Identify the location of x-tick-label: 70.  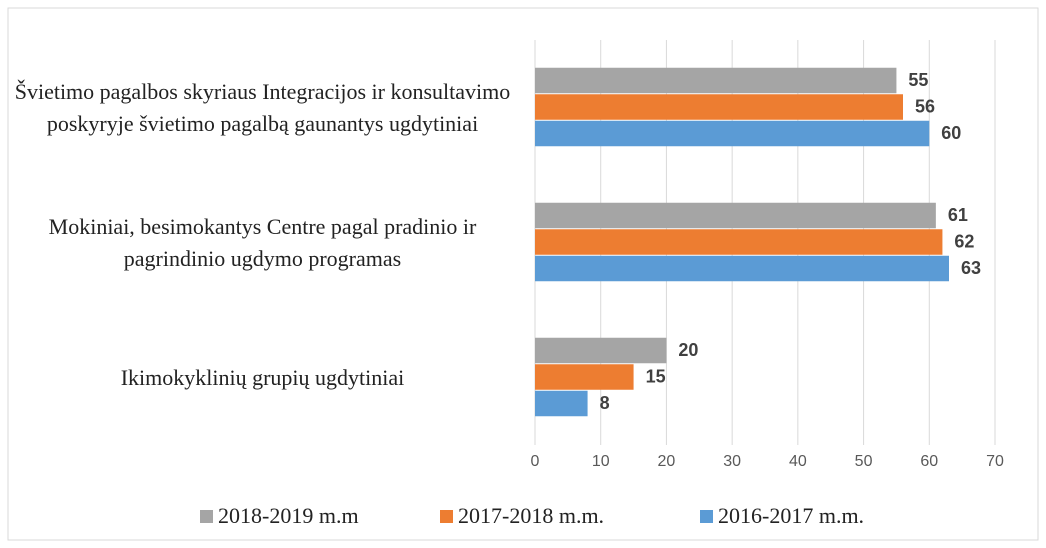
(995, 461).